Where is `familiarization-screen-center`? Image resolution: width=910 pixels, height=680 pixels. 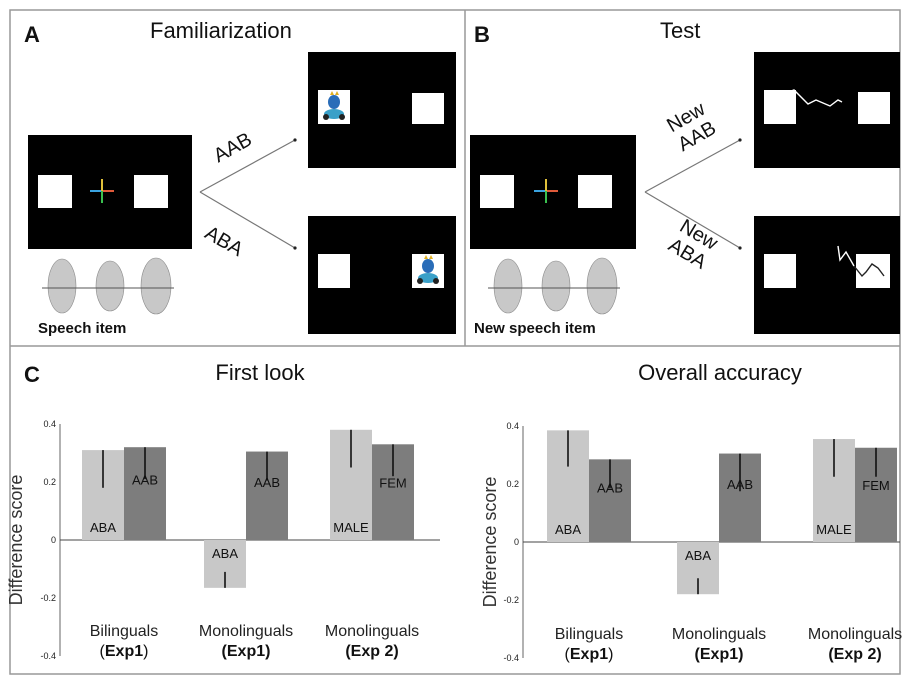
familiarization-screen-center is located at coordinates (110, 192).